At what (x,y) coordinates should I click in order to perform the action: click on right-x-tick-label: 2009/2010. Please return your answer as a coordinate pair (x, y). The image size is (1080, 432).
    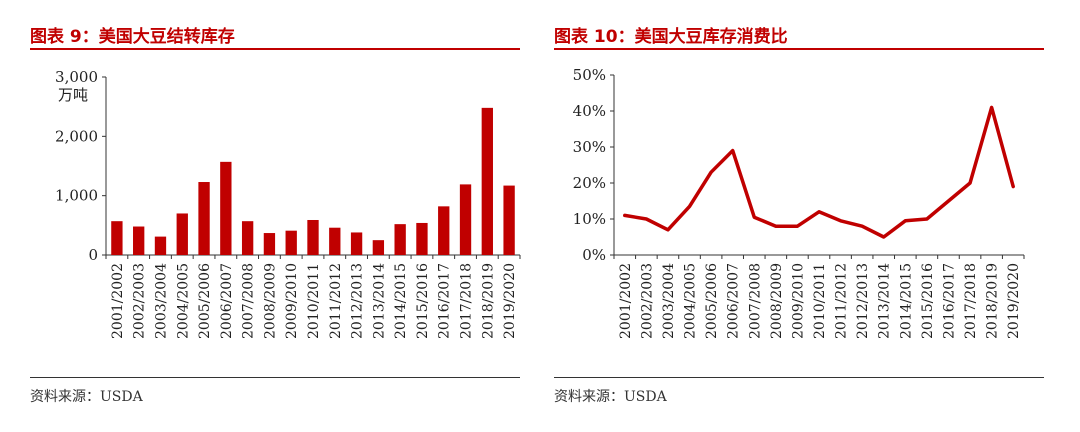
    Looking at the image, I should click on (798, 301).